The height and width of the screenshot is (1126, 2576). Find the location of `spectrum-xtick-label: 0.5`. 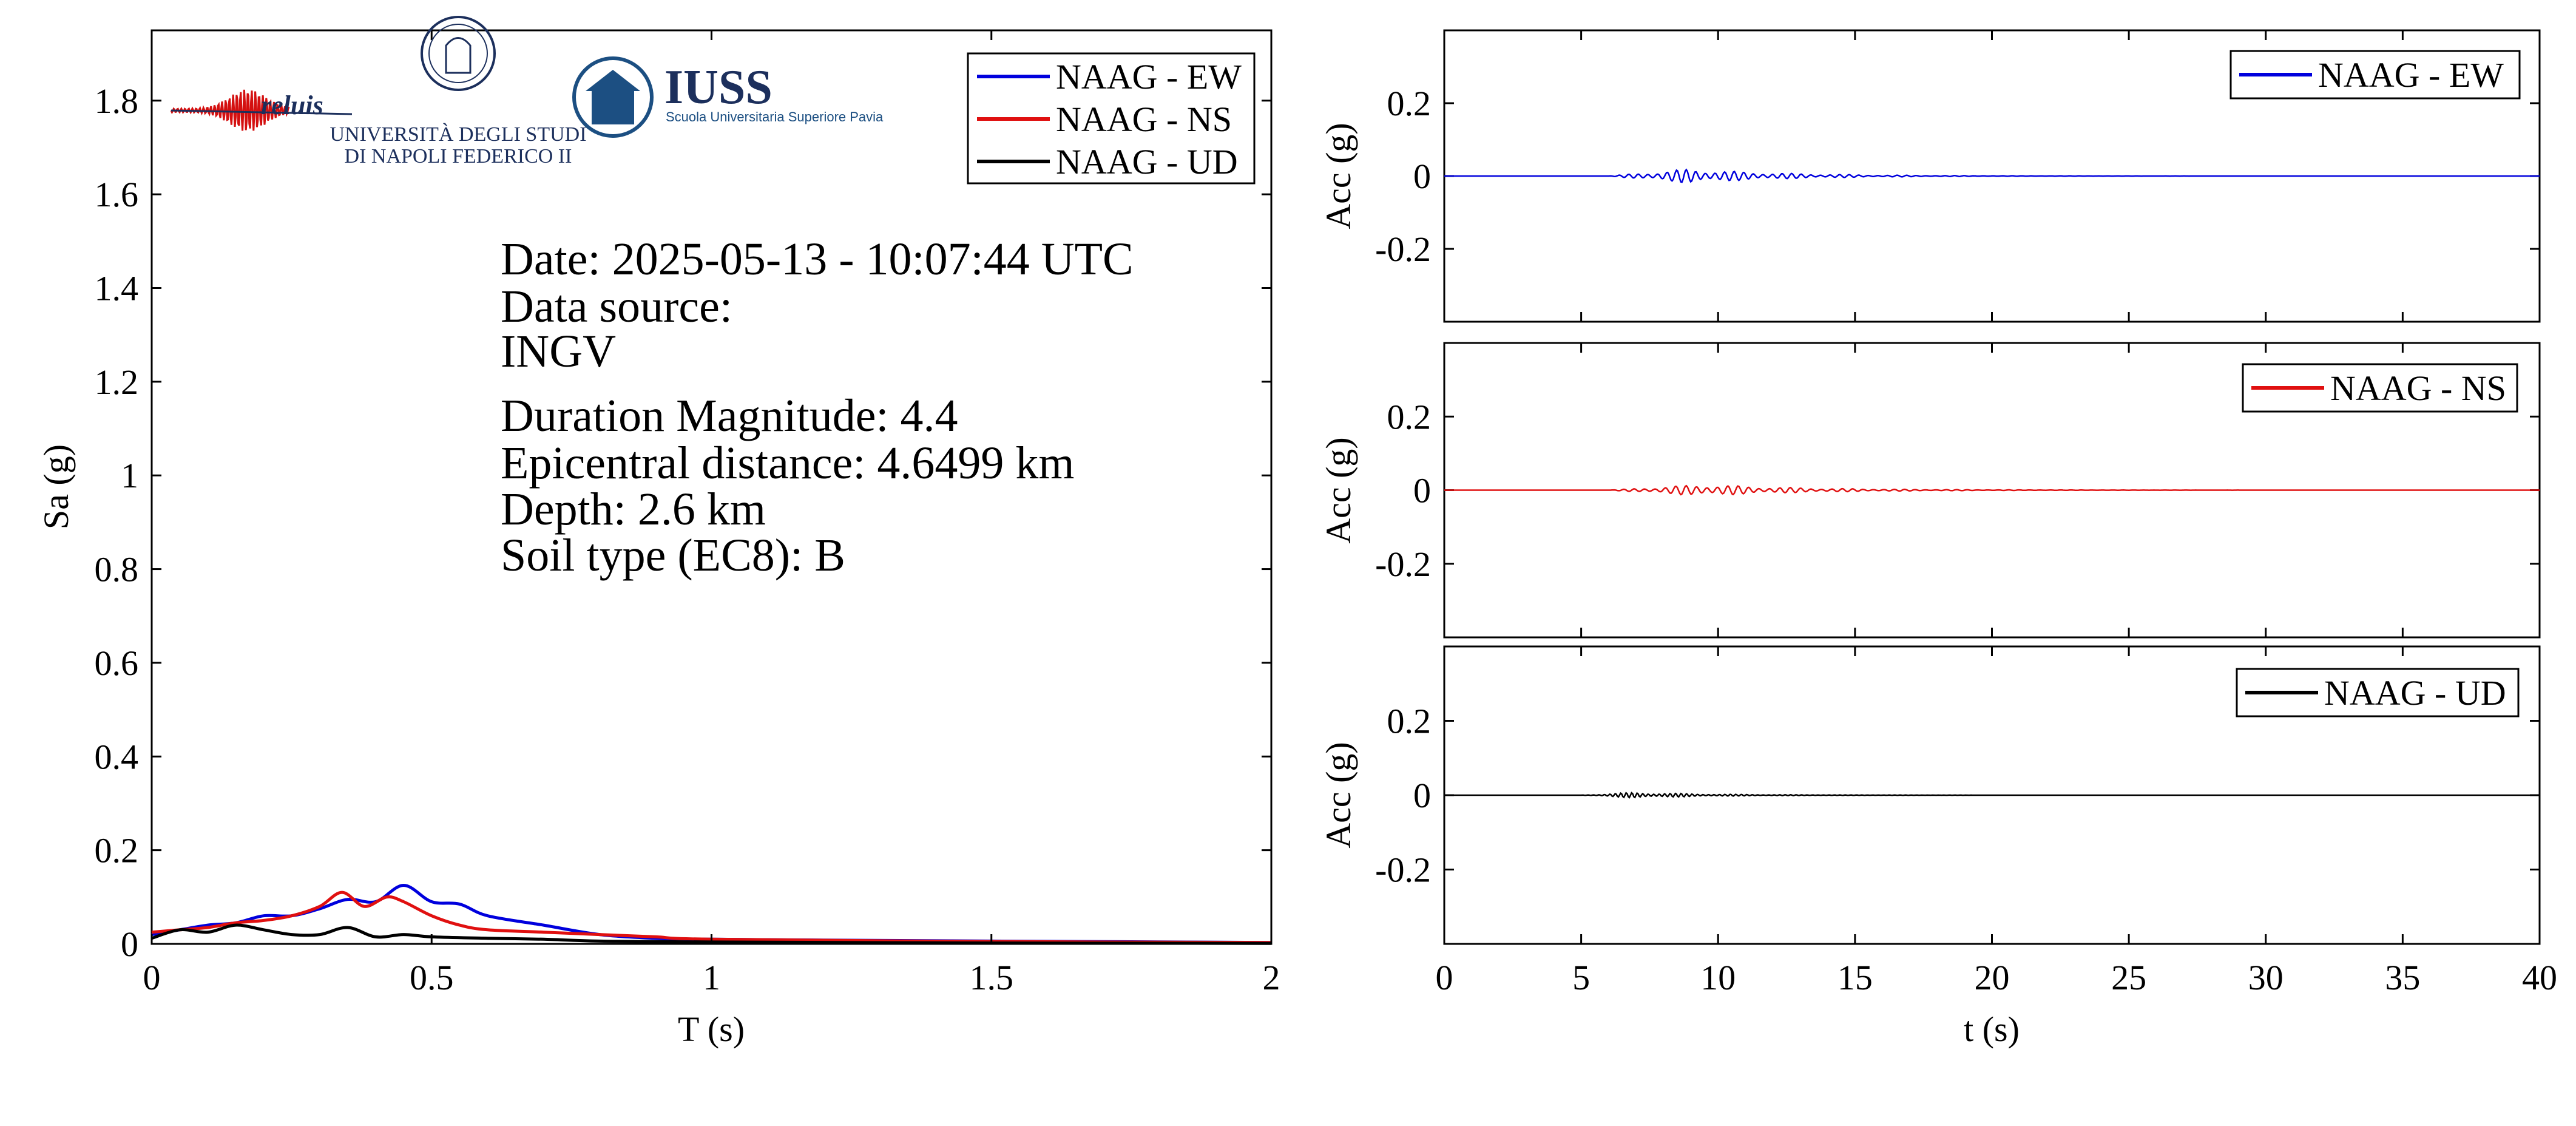

spectrum-xtick-label: 0.5 is located at coordinates (432, 977).